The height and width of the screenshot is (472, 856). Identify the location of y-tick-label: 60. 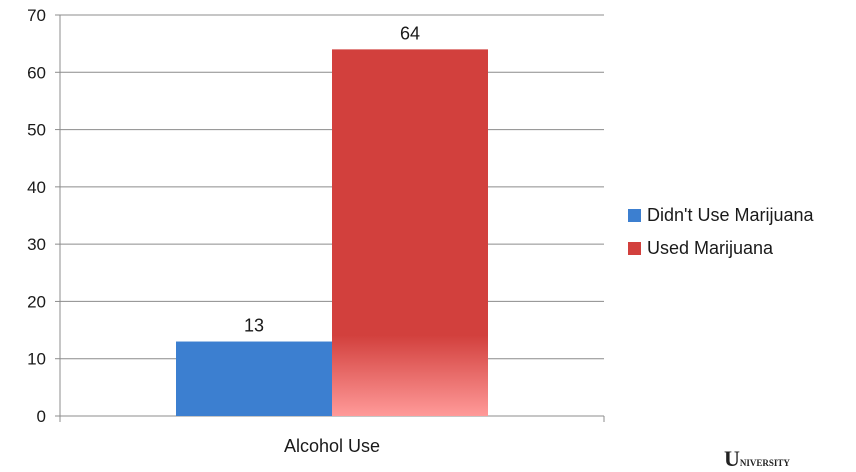
(36, 72).